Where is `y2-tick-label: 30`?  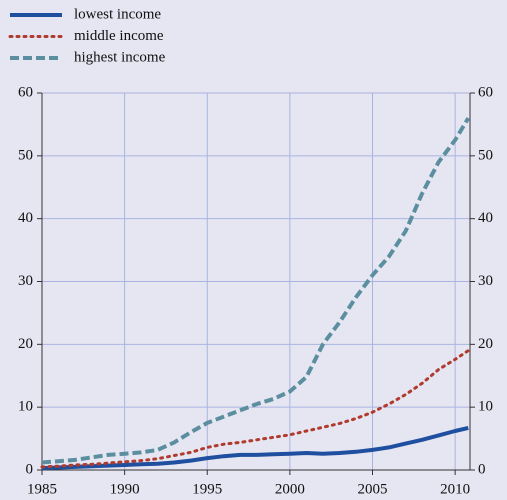 y2-tick-label: 30 is located at coordinates (485, 281).